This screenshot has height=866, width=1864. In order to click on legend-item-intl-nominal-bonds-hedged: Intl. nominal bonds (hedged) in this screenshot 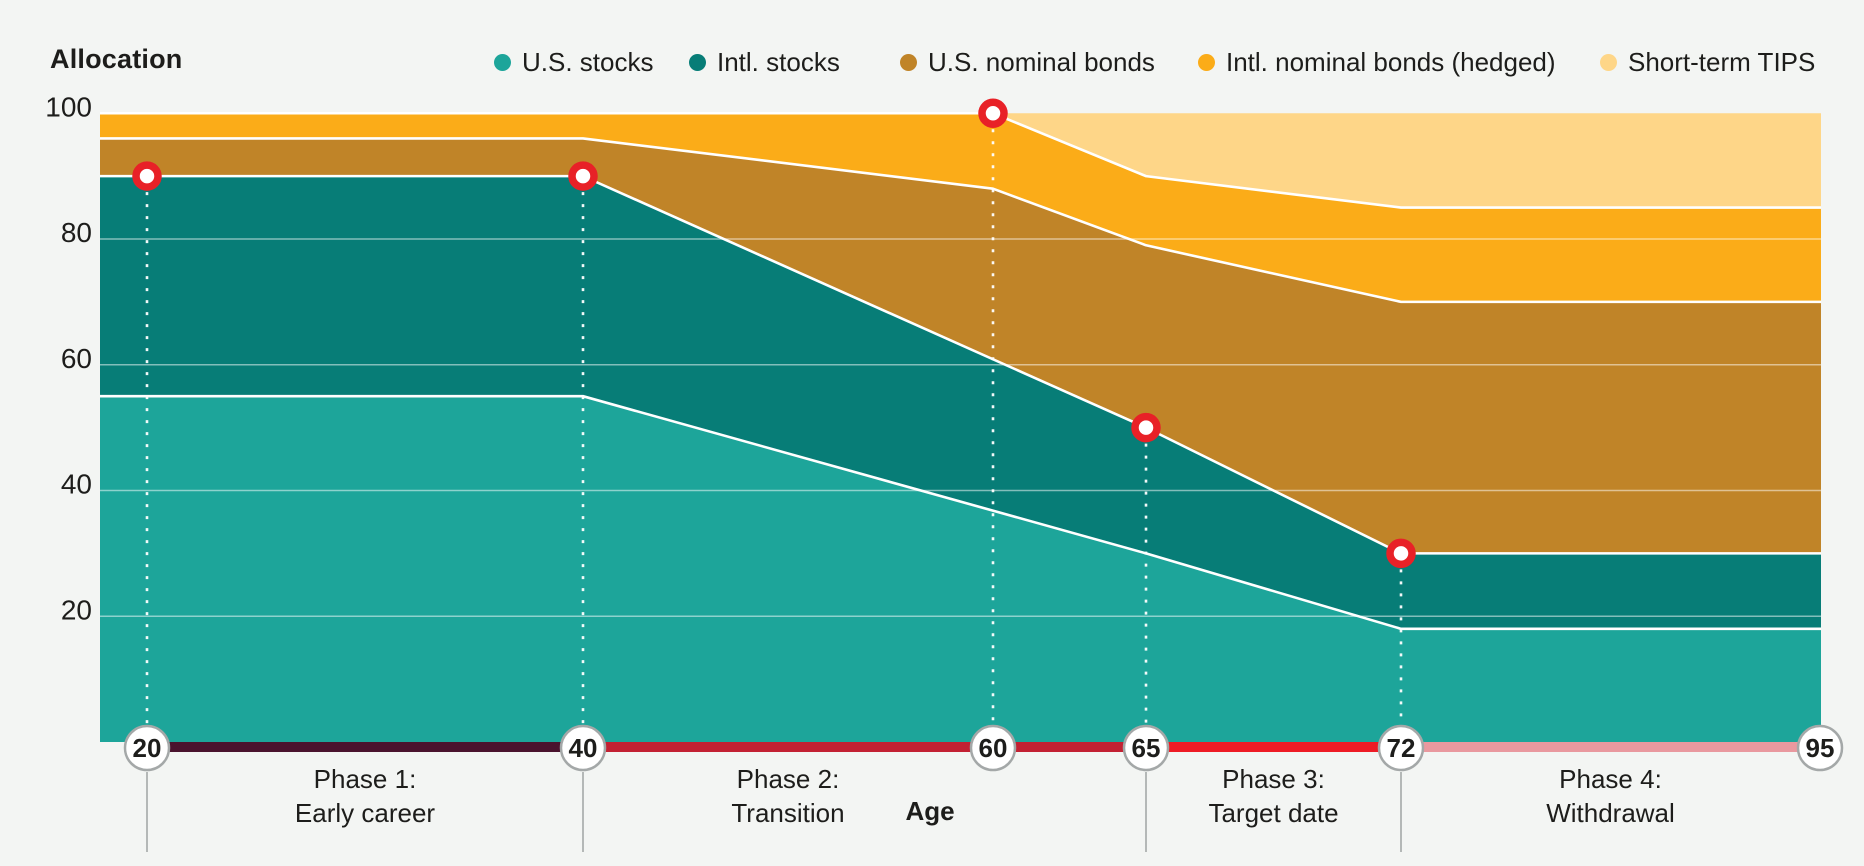, I will do `click(1377, 62)`.